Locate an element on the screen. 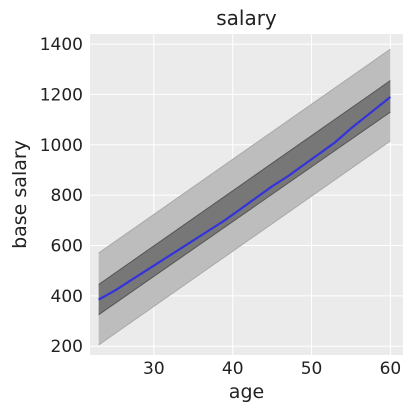  y-tick-label: 1400 is located at coordinates (61, 45).